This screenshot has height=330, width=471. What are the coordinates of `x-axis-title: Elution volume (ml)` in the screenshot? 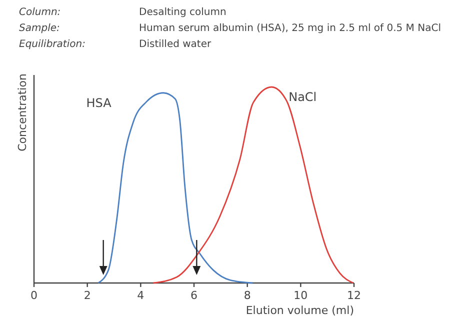 It's located at (300, 310).